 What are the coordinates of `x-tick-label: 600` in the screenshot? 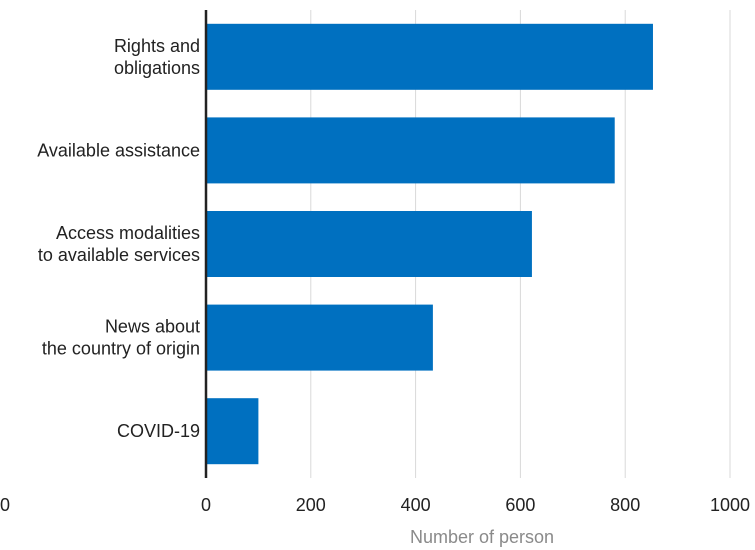 It's located at (520, 505).